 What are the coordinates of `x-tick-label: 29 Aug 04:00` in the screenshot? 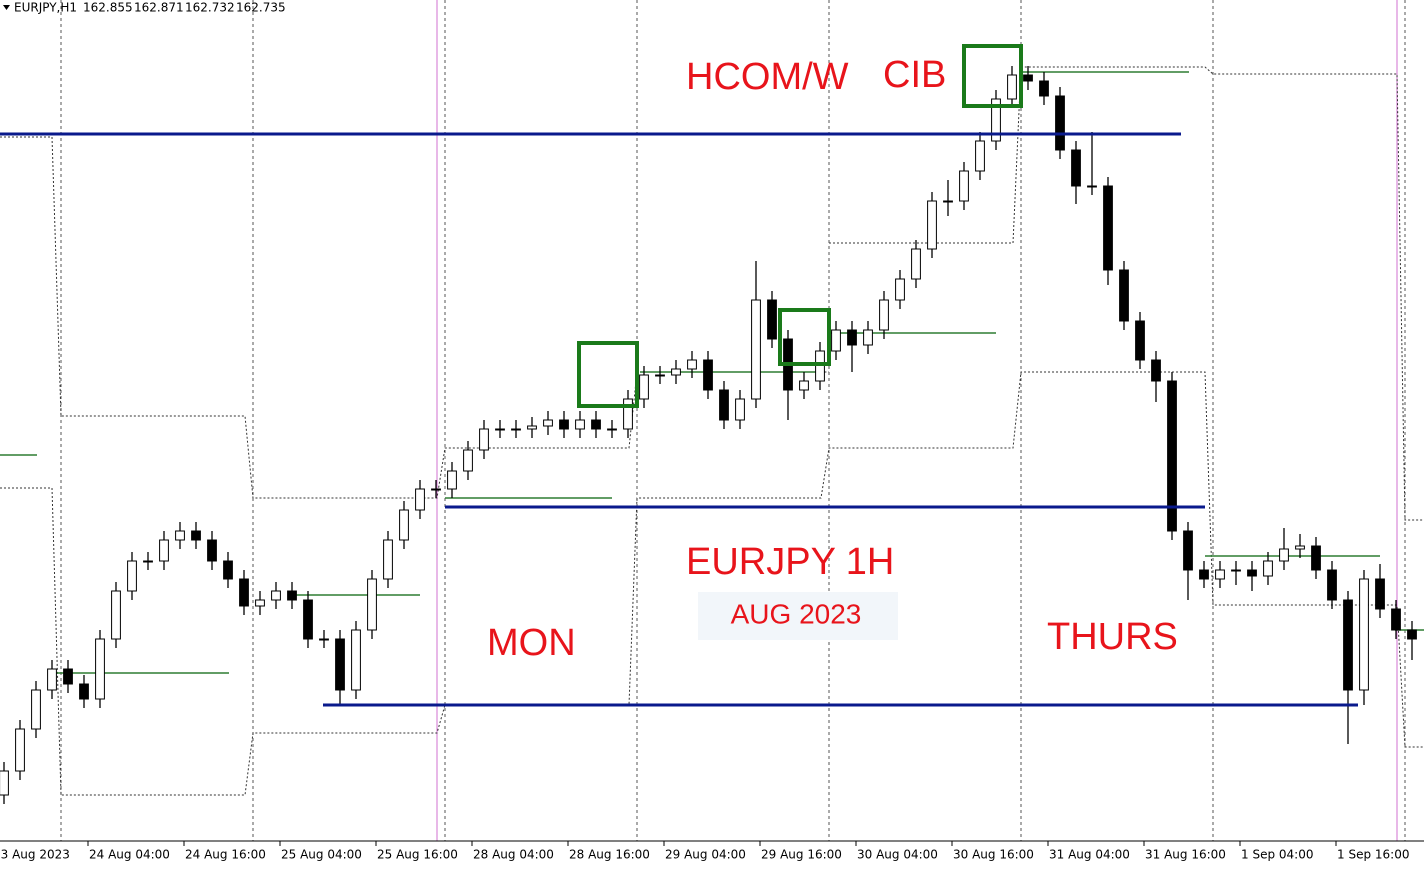 It's located at (705, 855).